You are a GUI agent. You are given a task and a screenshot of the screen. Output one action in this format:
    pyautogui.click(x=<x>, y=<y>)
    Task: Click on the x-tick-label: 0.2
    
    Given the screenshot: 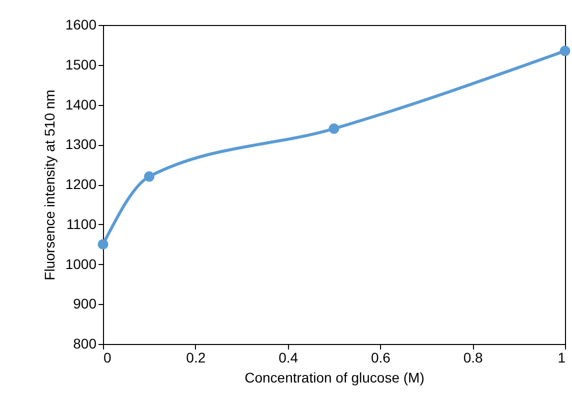 What is the action you would take?
    pyautogui.click(x=196, y=358)
    